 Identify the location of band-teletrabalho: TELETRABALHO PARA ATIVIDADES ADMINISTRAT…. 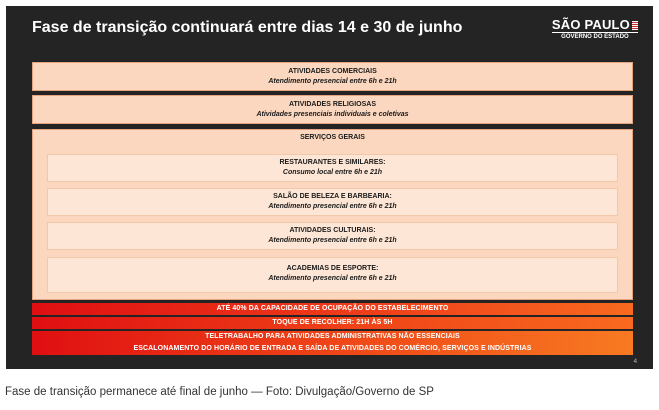
(332, 343).